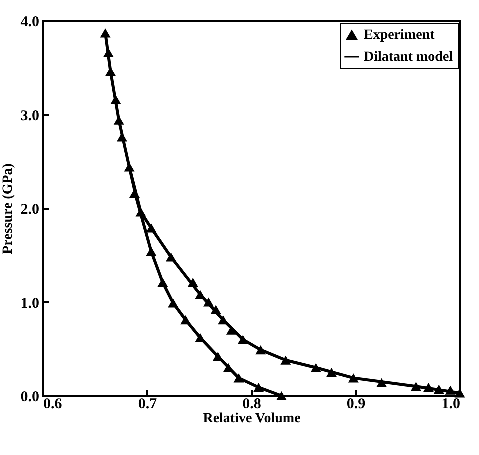  I want to click on y-tick-label: 3.0, so click(30, 116).